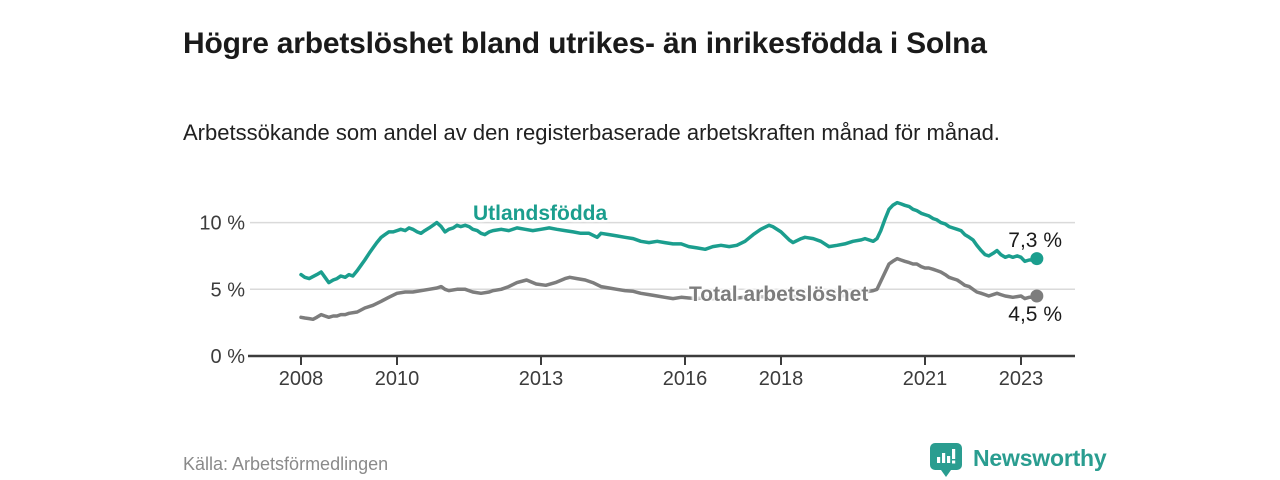 The image size is (1280, 480). Describe the element at coordinates (1021, 379) in the screenshot. I see `x-tick-label-2023: 2023` at that location.